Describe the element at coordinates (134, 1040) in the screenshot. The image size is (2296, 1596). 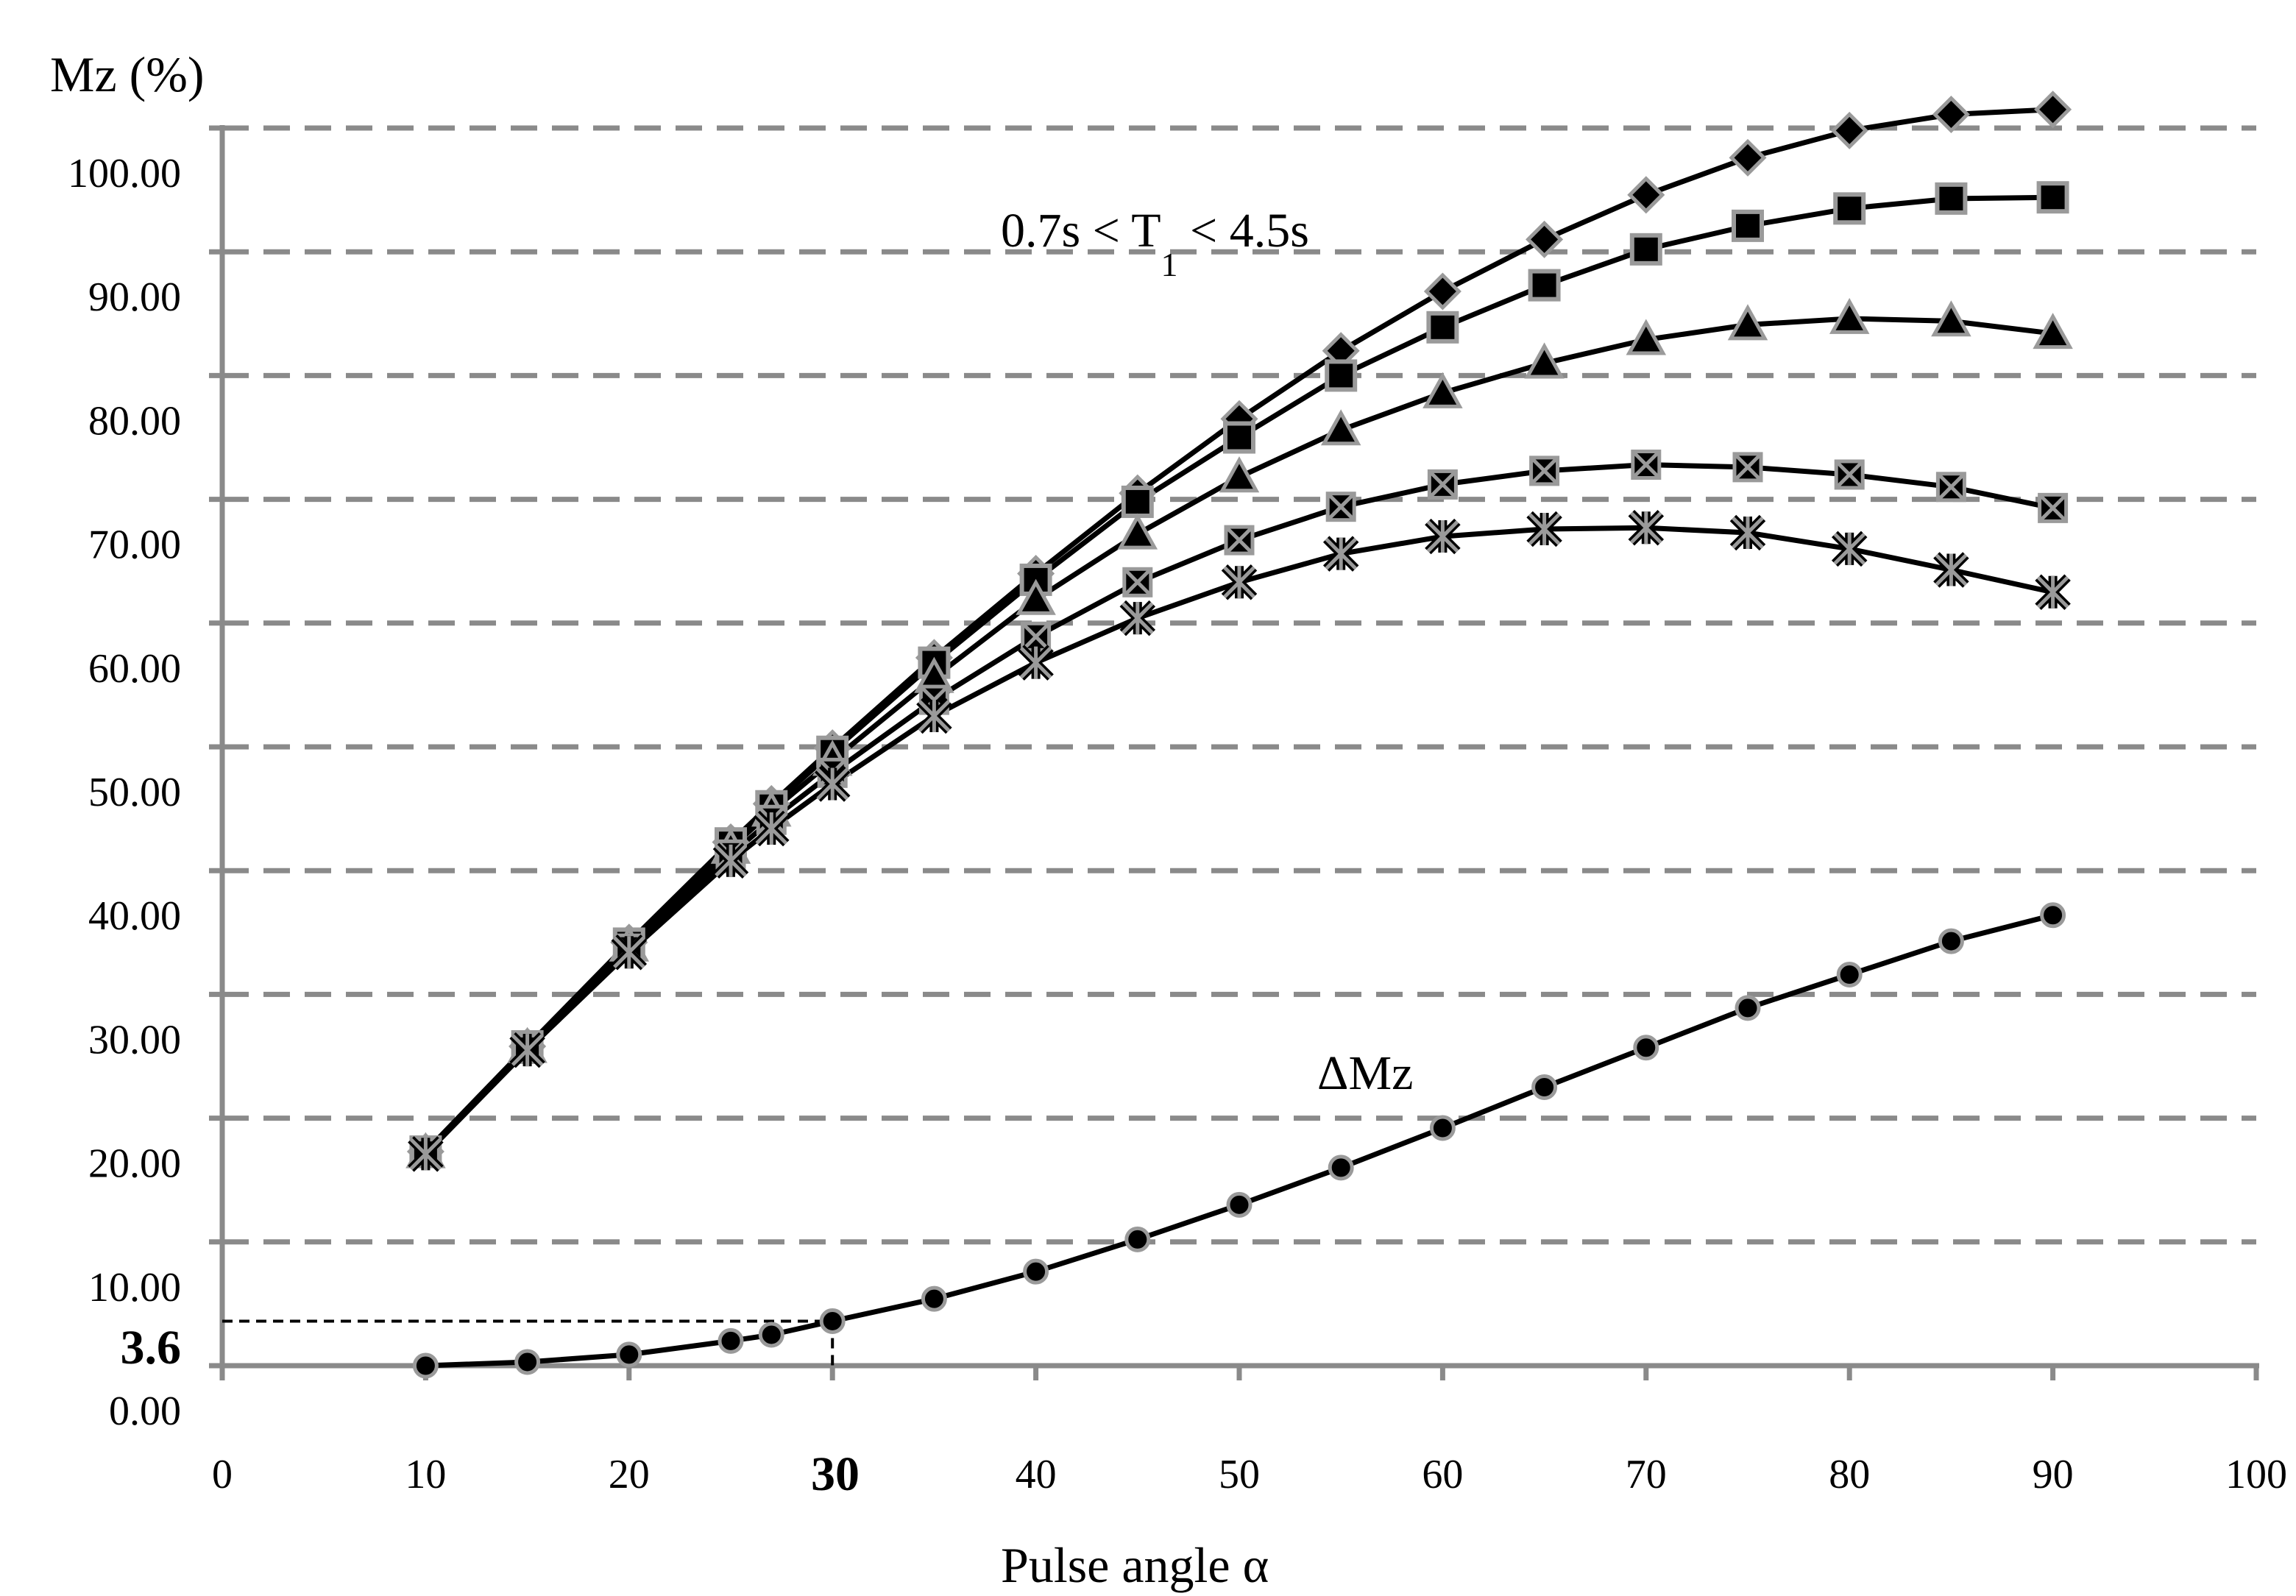
I see `y-tick-label: 30.00` at that location.